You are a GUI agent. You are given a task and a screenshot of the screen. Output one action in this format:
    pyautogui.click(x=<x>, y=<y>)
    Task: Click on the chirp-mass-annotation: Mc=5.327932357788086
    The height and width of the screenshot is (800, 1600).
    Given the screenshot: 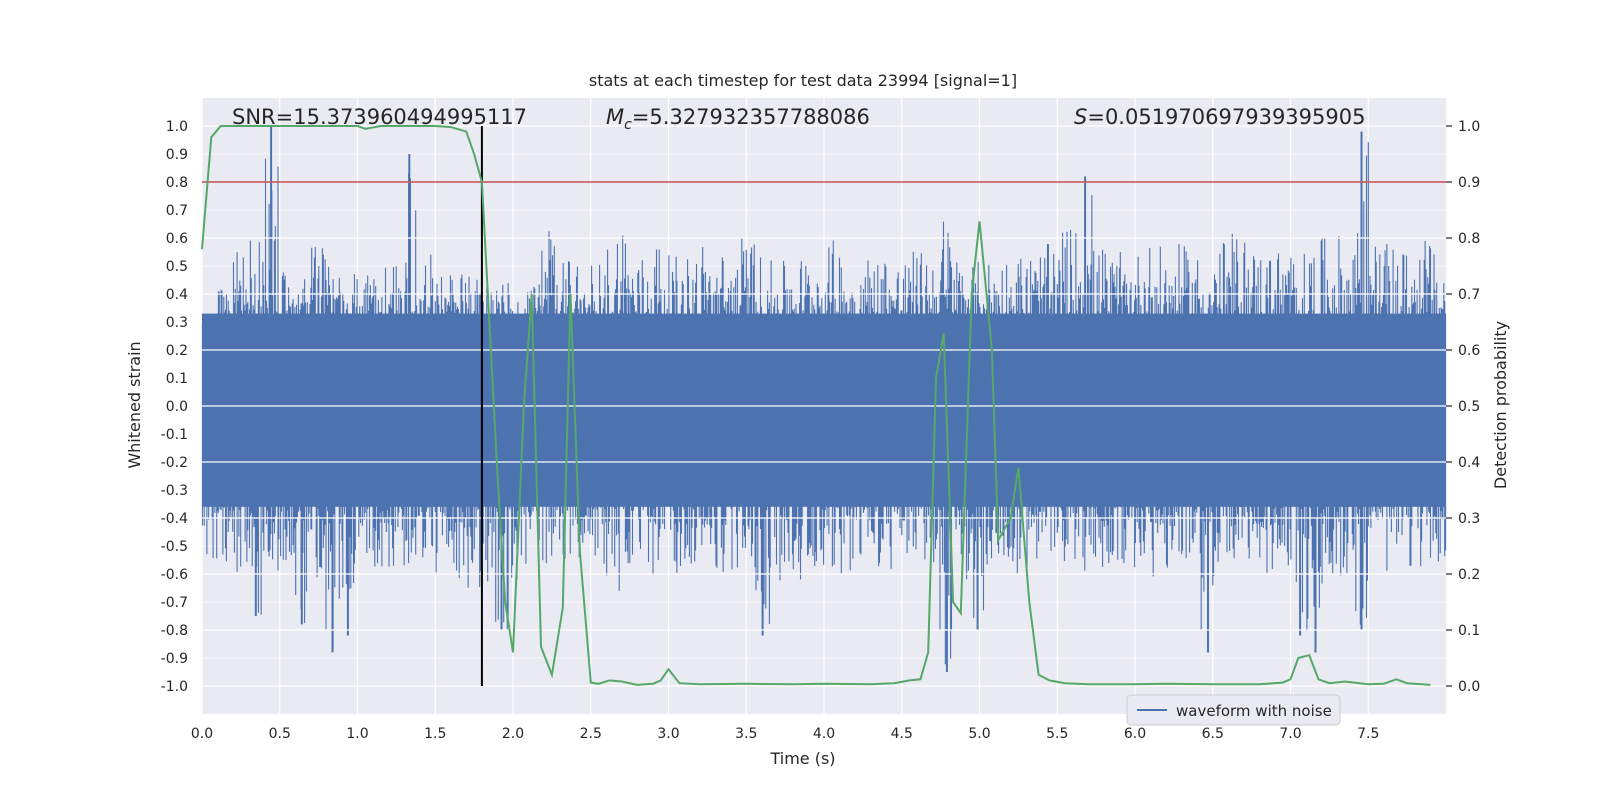 What is the action you would take?
    pyautogui.click(x=738, y=119)
    